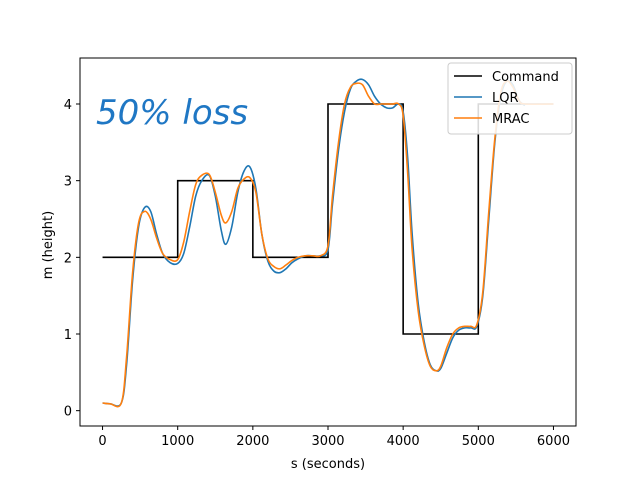 This screenshot has height=480, width=640. Describe the element at coordinates (177, 441) in the screenshot. I see `x-tick-label: 1000` at that location.